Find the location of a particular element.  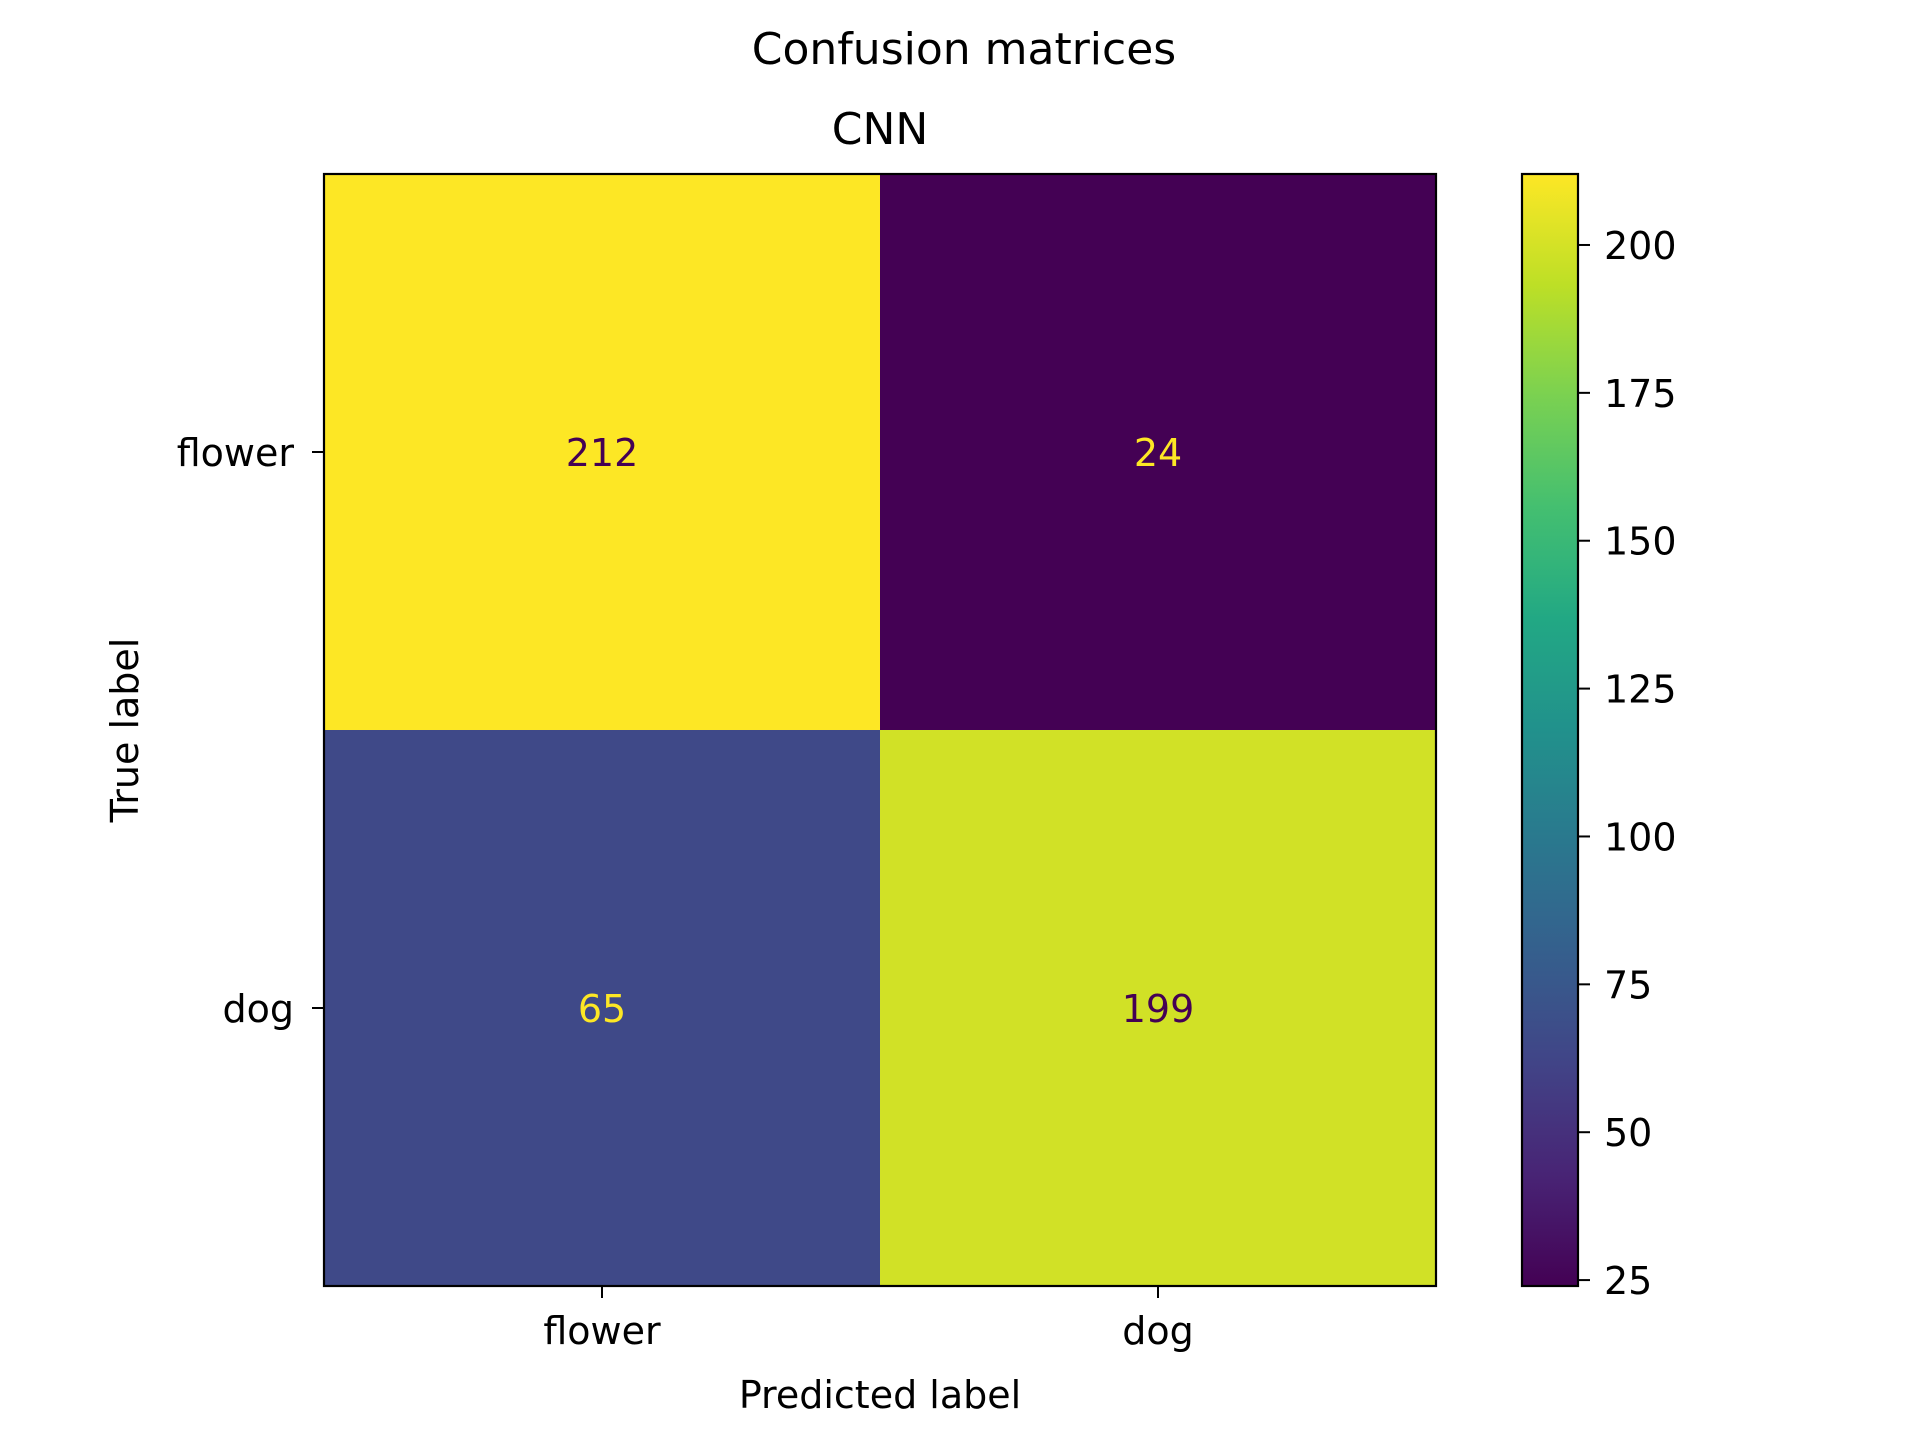

colorbar-tick-label: 100 is located at coordinates (1640, 837).